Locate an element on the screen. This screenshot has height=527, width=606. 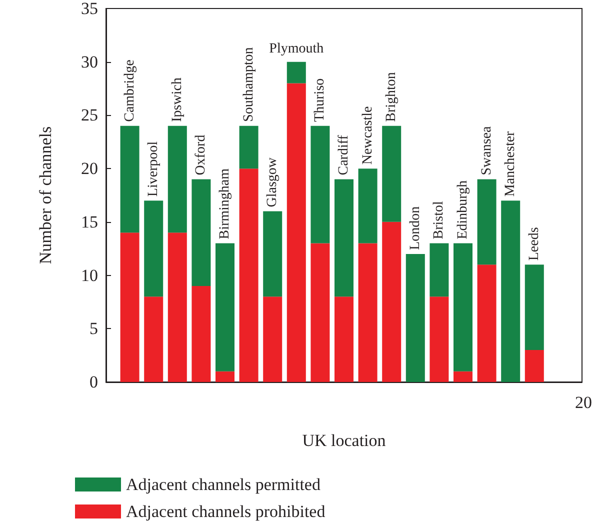
y-tick-label: 30 is located at coordinates (89, 62).